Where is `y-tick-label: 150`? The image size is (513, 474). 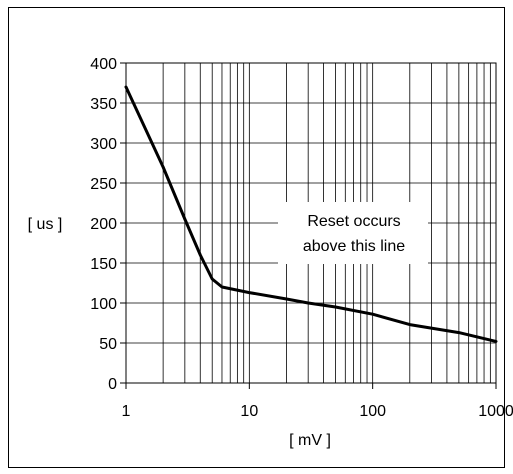
y-tick-label: 150 is located at coordinates (103, 264).